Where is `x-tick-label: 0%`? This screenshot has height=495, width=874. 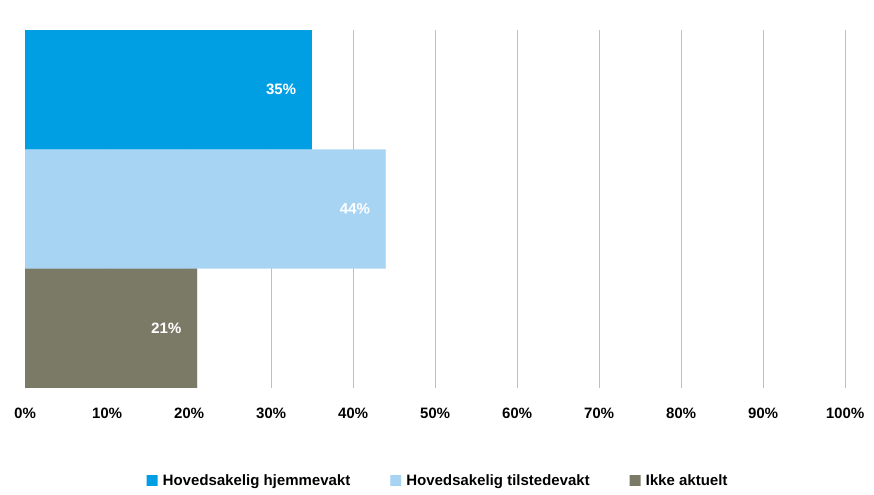 x-tick-label: 0% is located at coordinates (25, 413).